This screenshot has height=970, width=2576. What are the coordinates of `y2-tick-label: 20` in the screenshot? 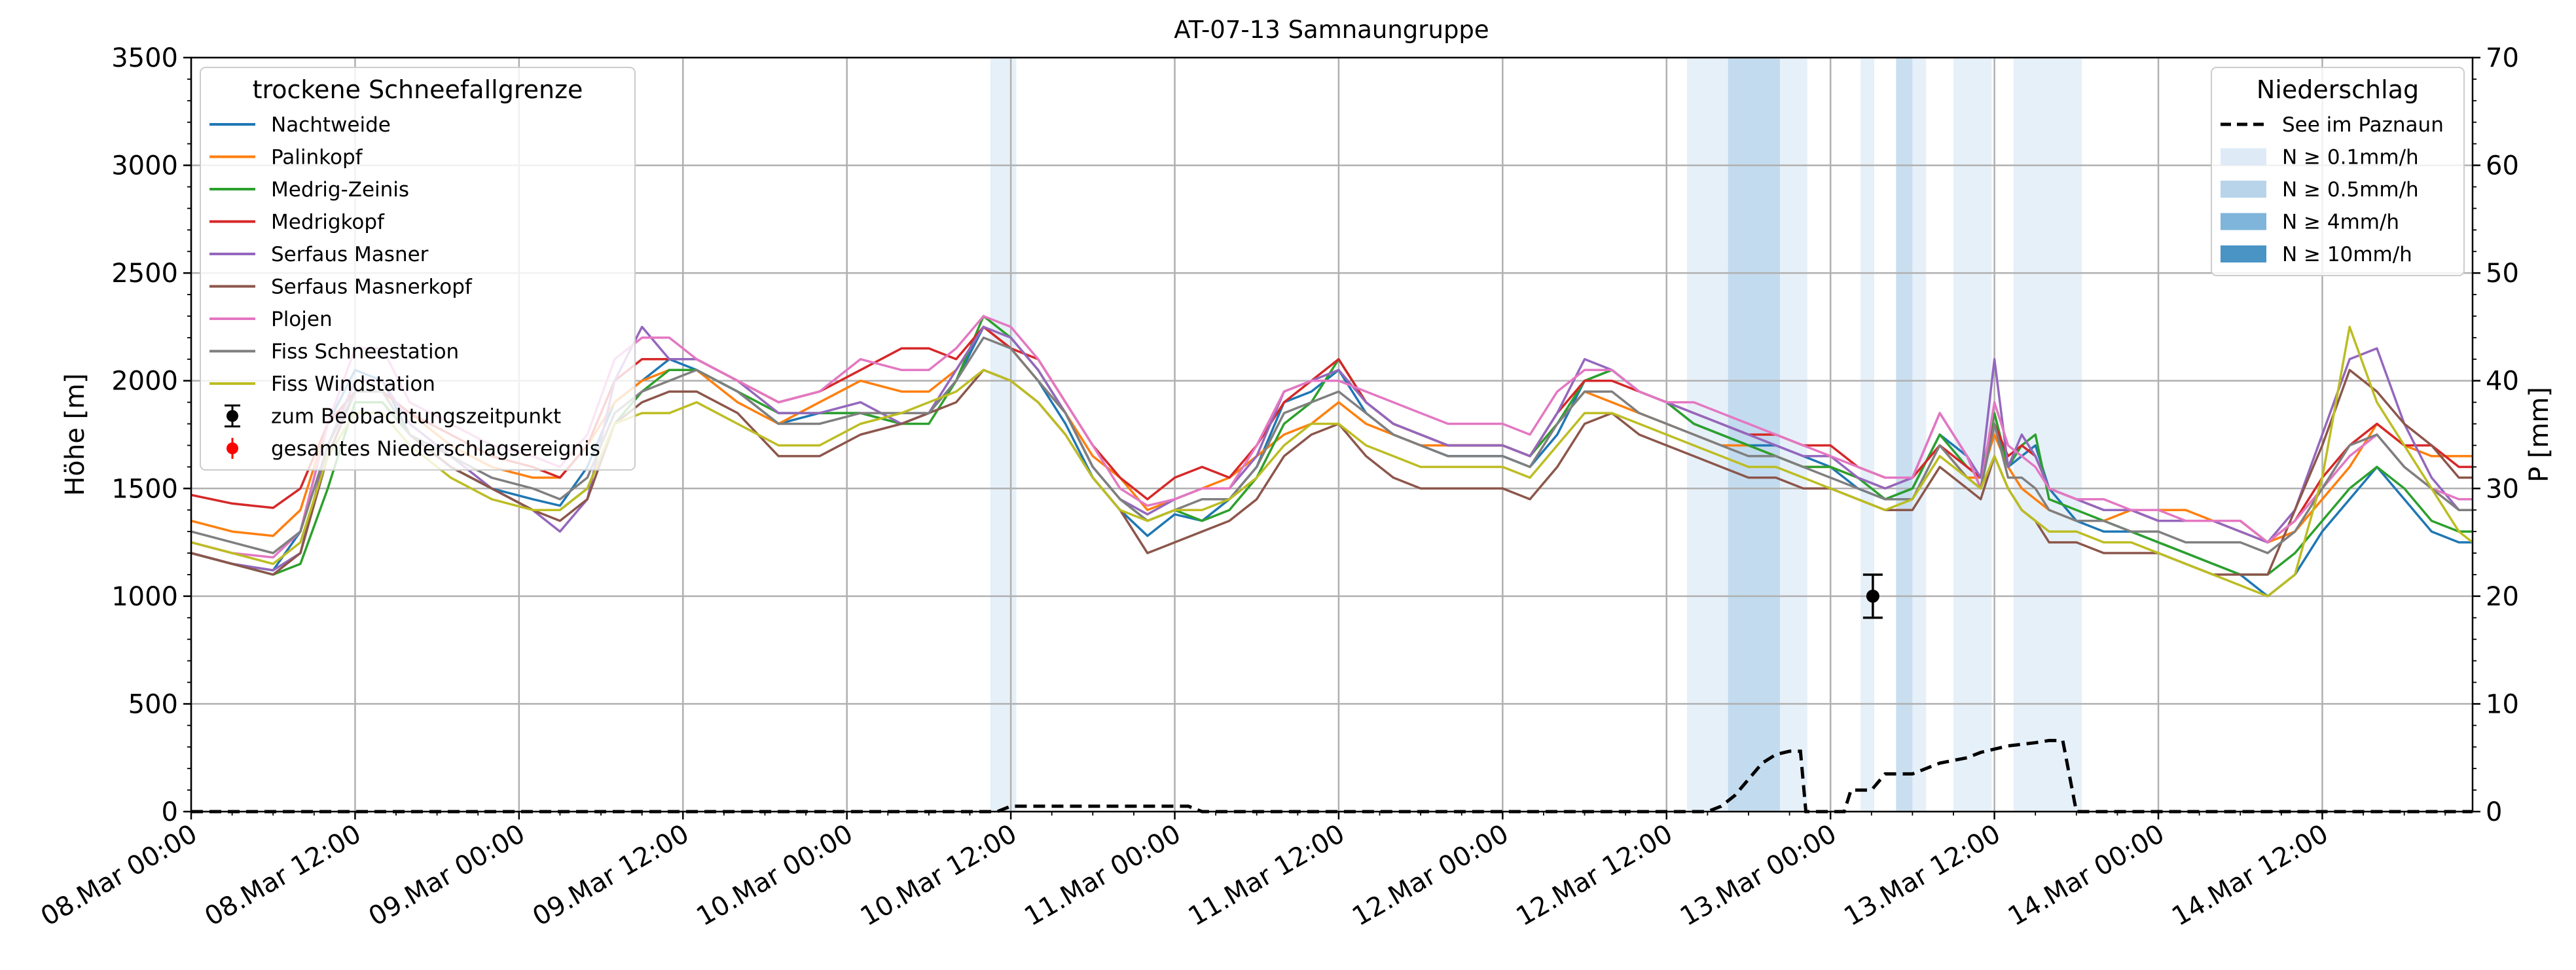 It's located at (2502, 597).